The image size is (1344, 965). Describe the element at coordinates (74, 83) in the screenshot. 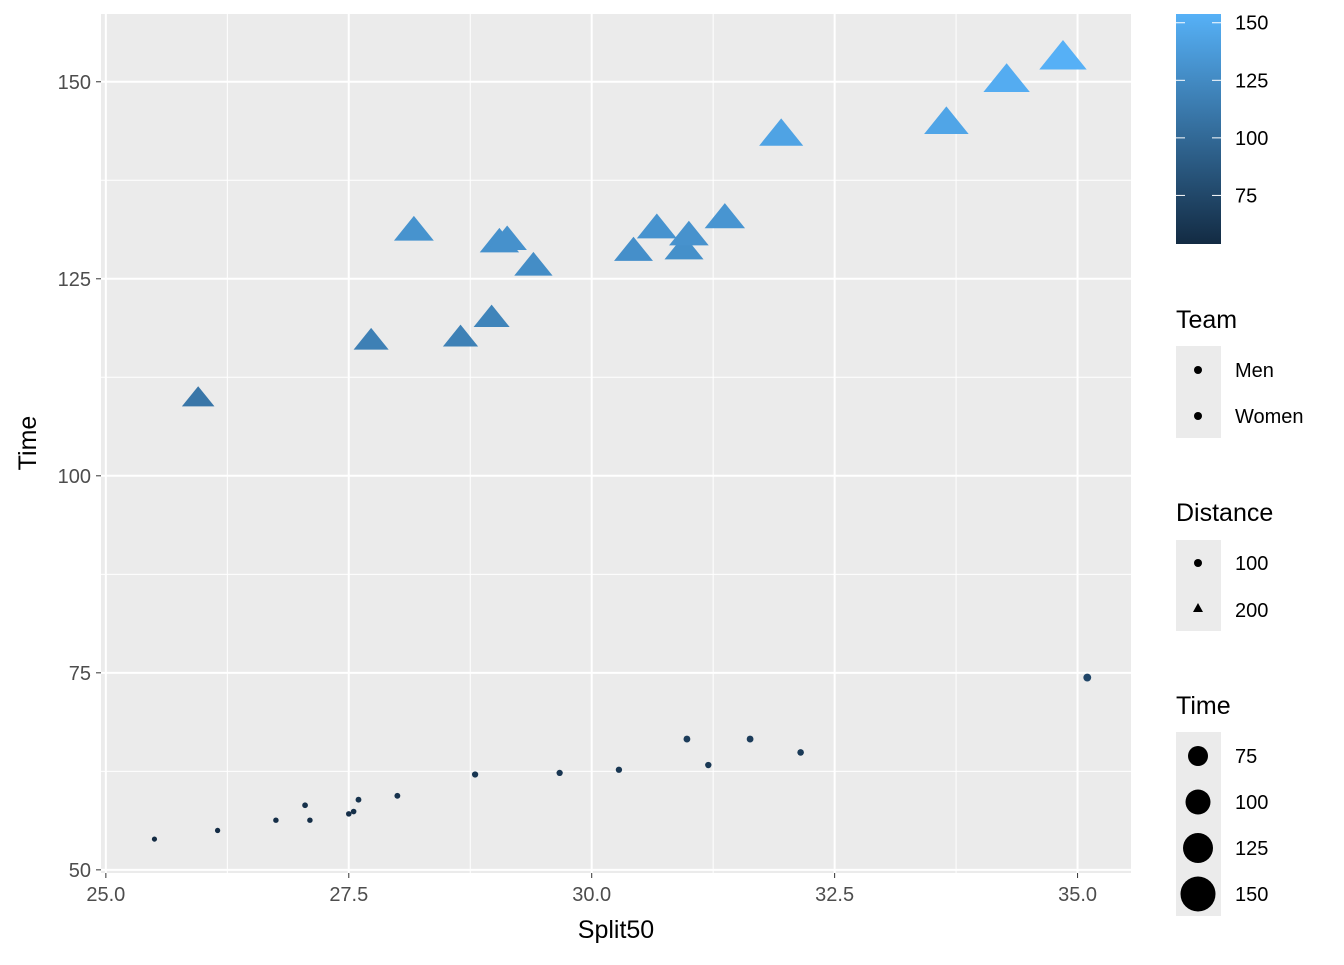

I see `y-tick-label: 150` at that location.